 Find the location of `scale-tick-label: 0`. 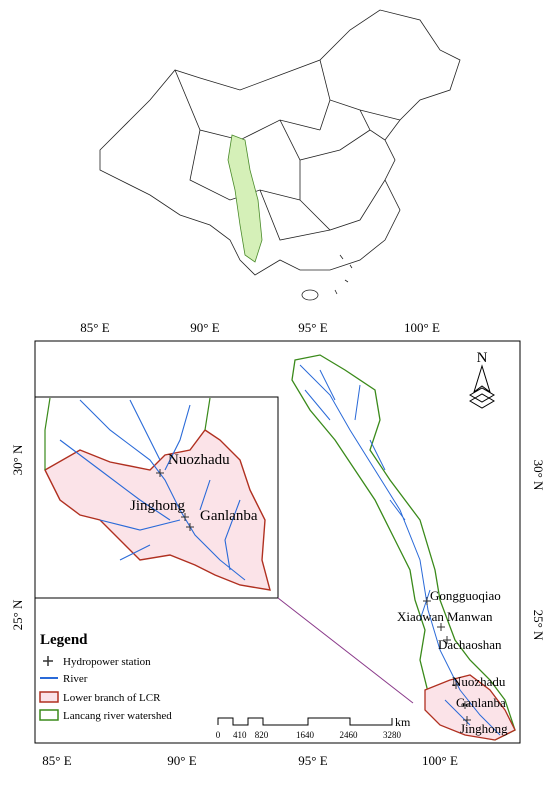

scale-tick-label: 0 is located at coordinates (218, 735).